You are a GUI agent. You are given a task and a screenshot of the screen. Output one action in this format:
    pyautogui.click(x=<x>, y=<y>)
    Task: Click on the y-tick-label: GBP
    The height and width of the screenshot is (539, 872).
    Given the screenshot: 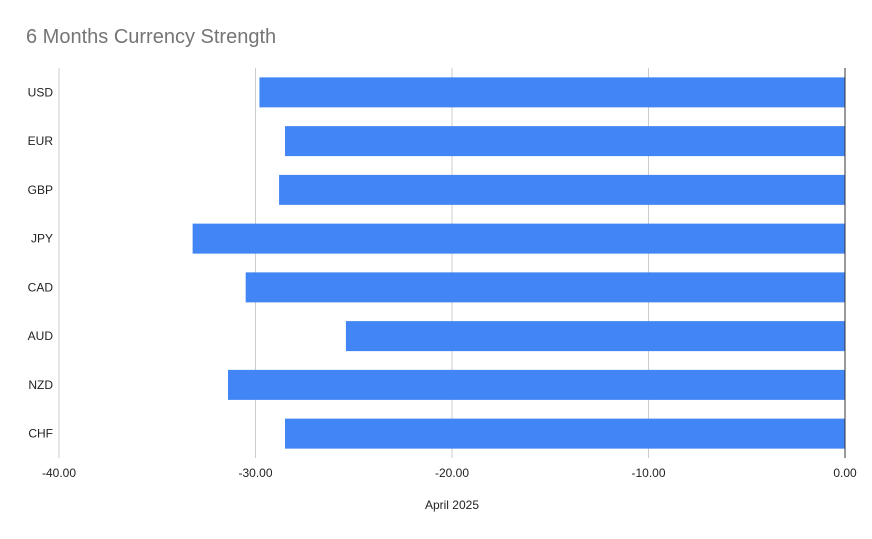 What is the action you would take?
    pyautogui.click(x=40, y=190)
    